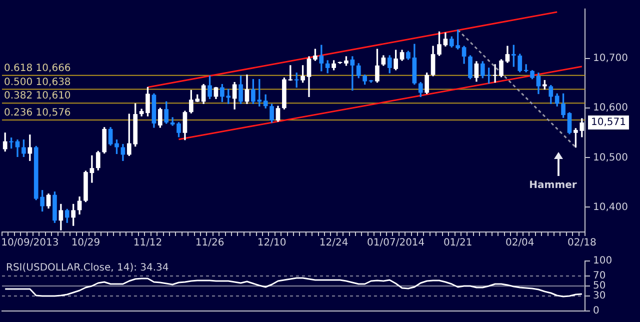  Describe the element at coordinates (333, 243) in the screenshot. I see `x-tick-label: 12/24` at that location.